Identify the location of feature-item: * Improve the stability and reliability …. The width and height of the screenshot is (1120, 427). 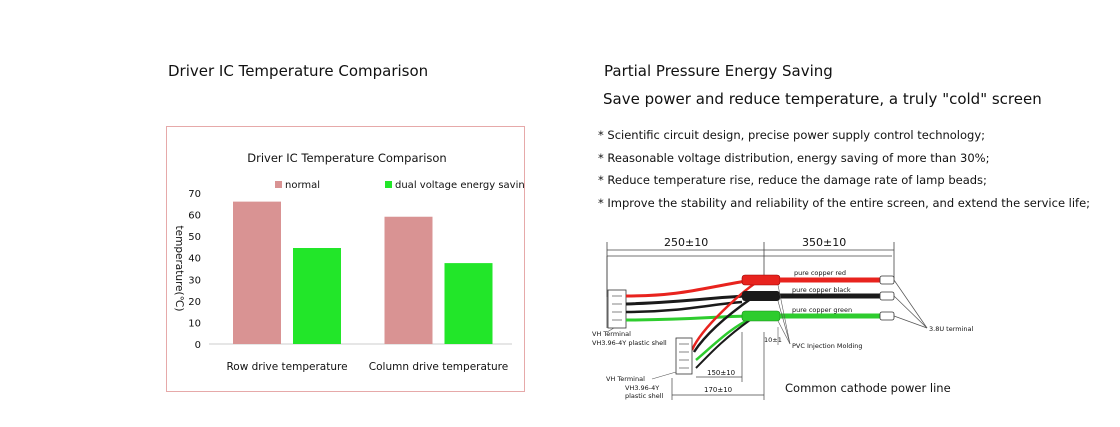
(844, 202).